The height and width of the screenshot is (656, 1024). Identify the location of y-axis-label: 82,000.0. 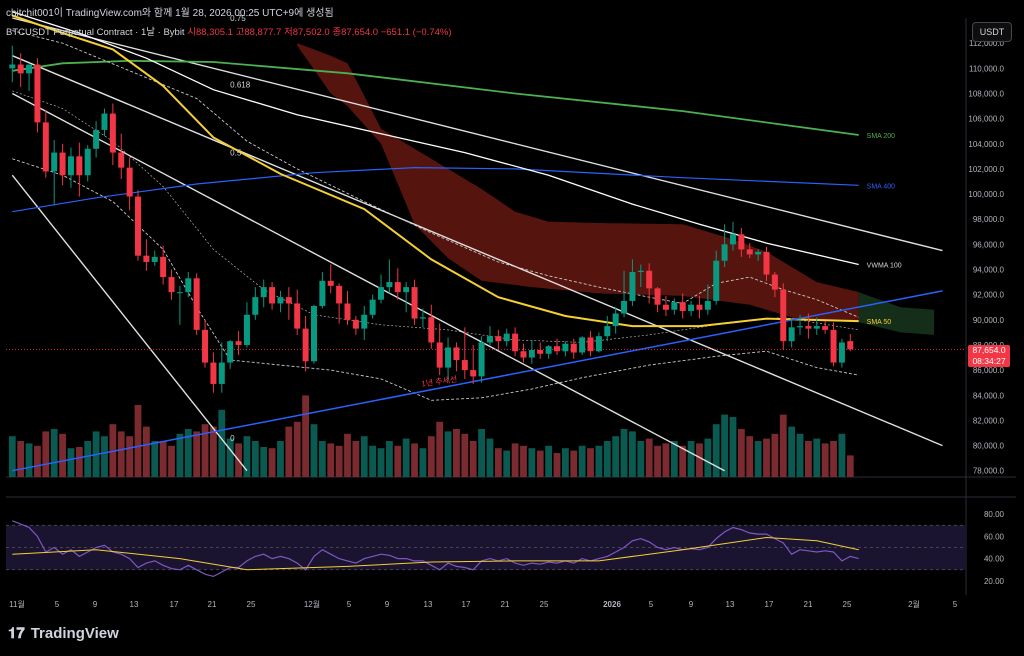
(989, 420).